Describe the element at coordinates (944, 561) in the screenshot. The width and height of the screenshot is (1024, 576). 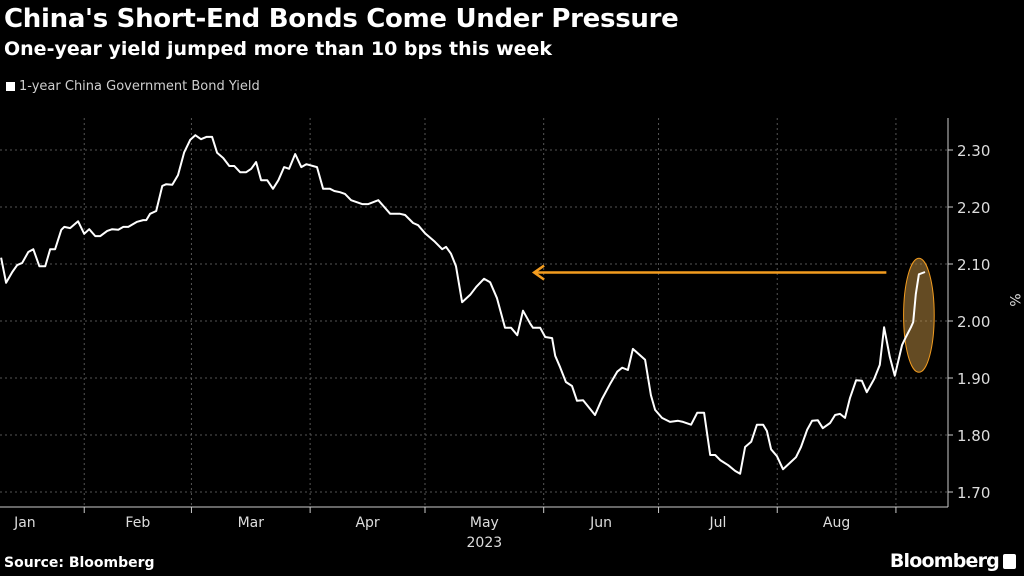
I see `logo-text: Bloomberg` at that location.